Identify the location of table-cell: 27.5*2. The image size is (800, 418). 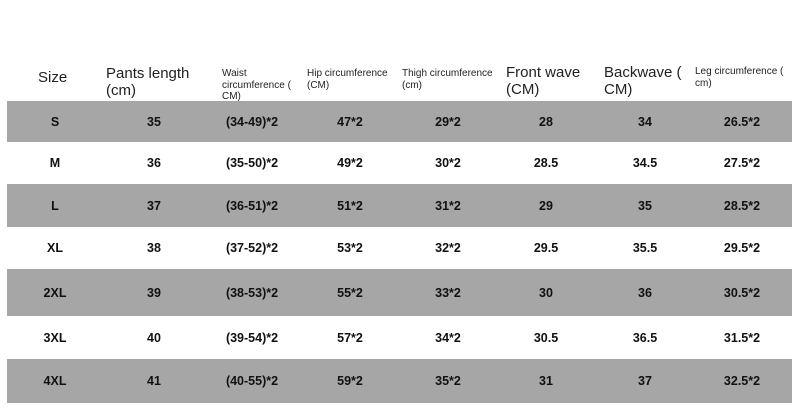
(742, 163).